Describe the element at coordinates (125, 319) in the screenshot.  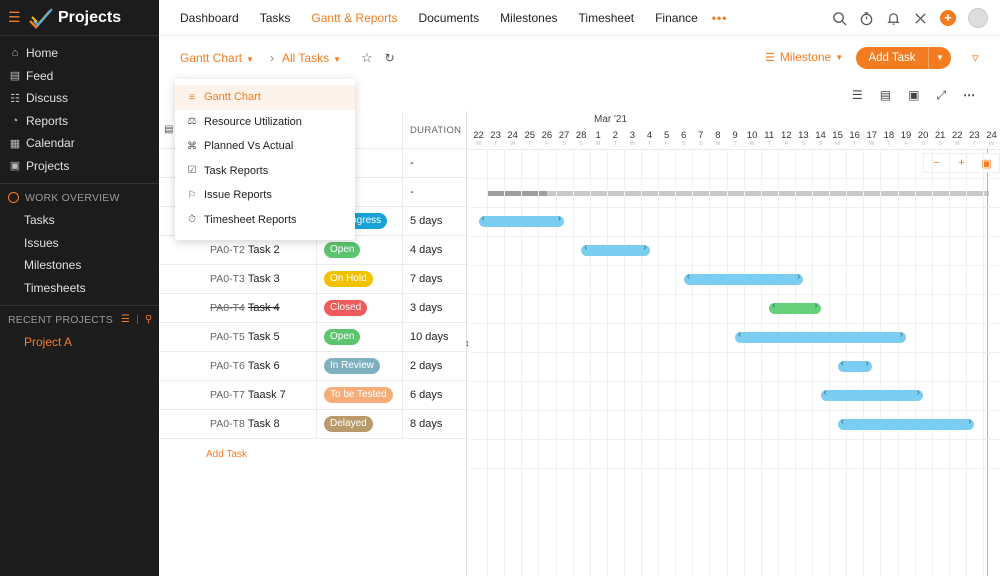
I see `settings-sliders-icon: ☰` at that location.